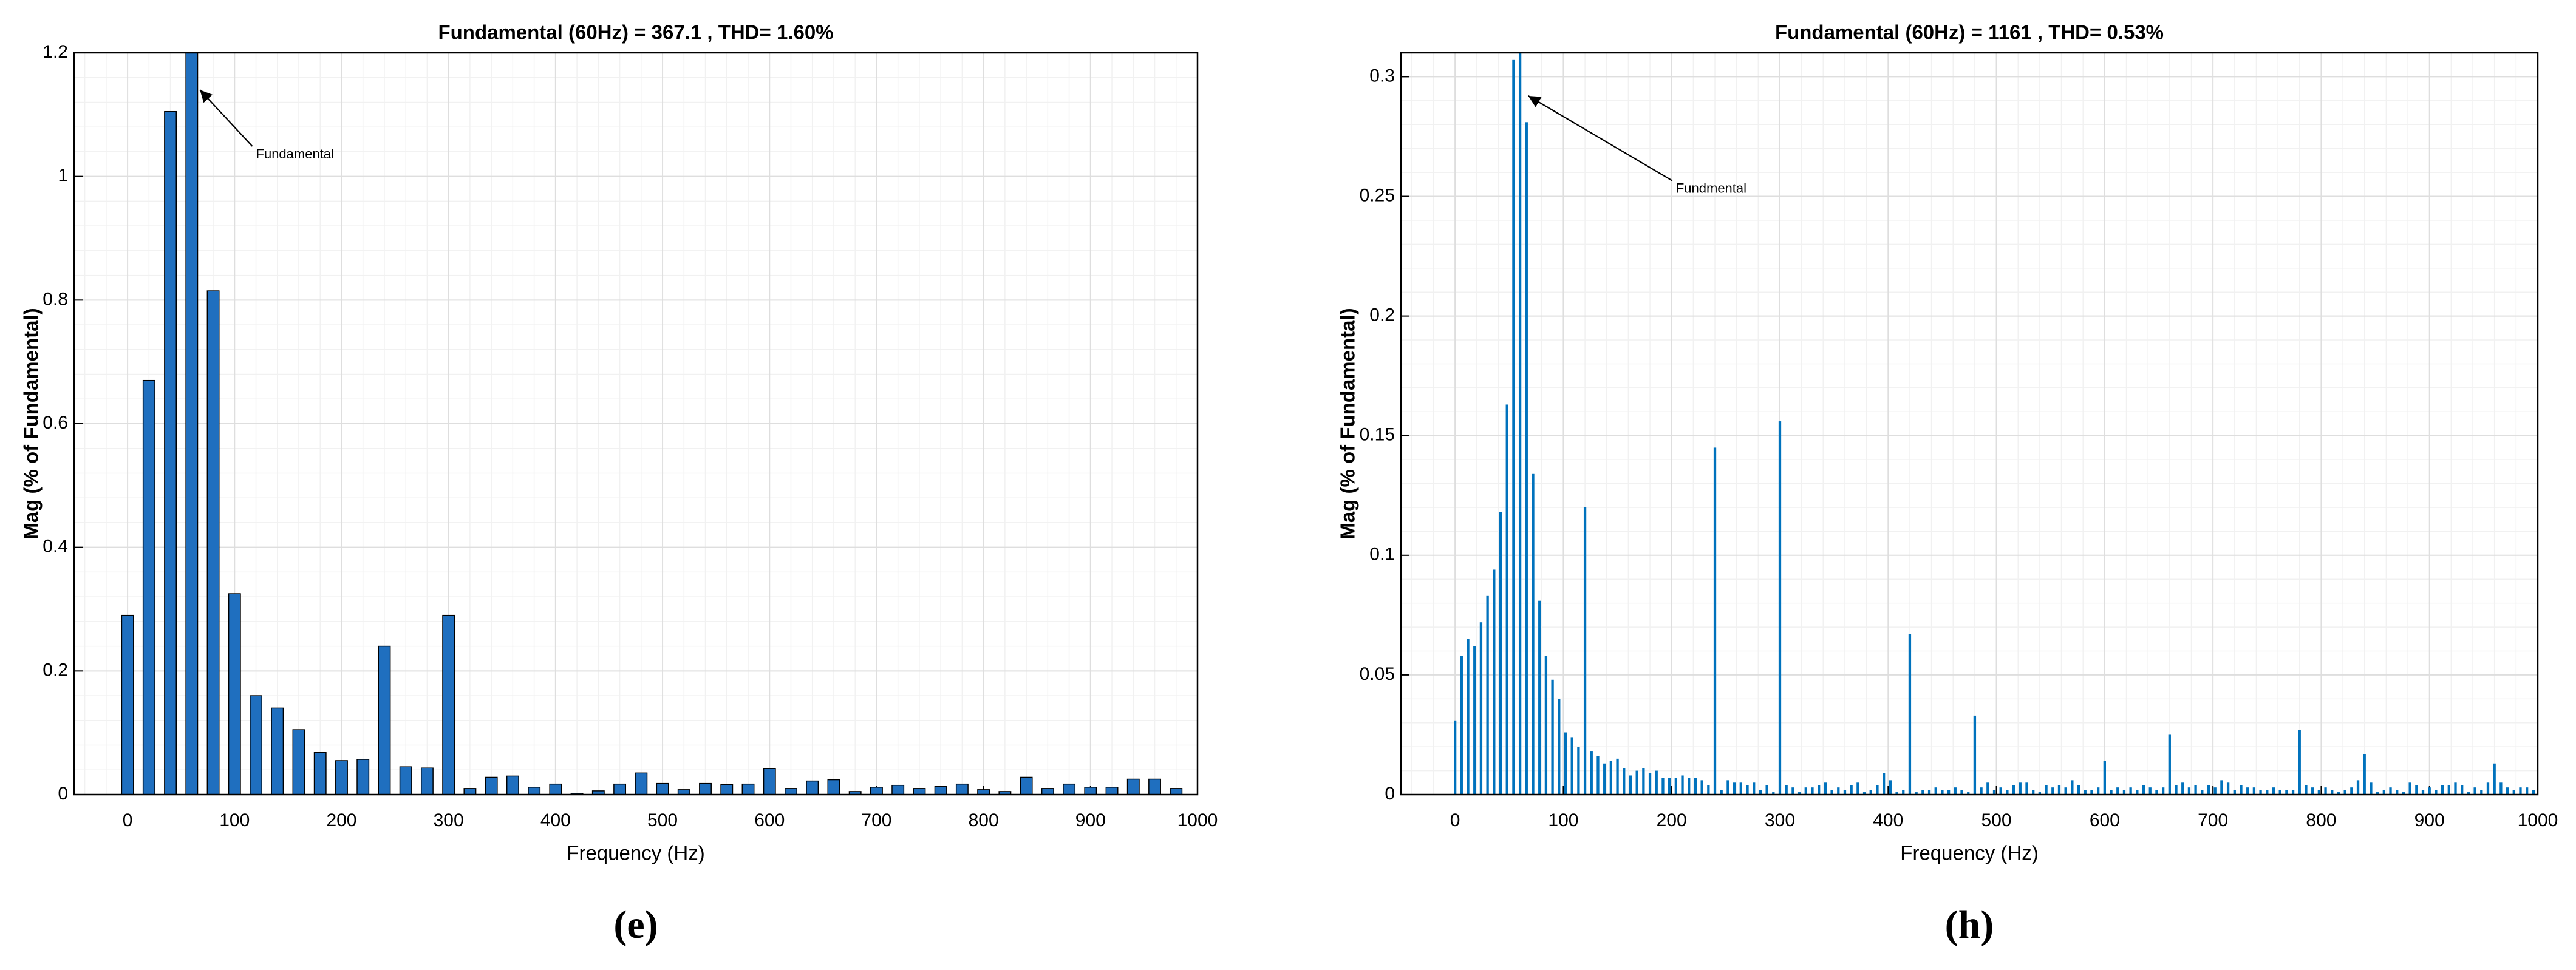 The width and height of the screenshot is (2576, 970). I want to click on x-tick-label: 600, so click(769, 820).